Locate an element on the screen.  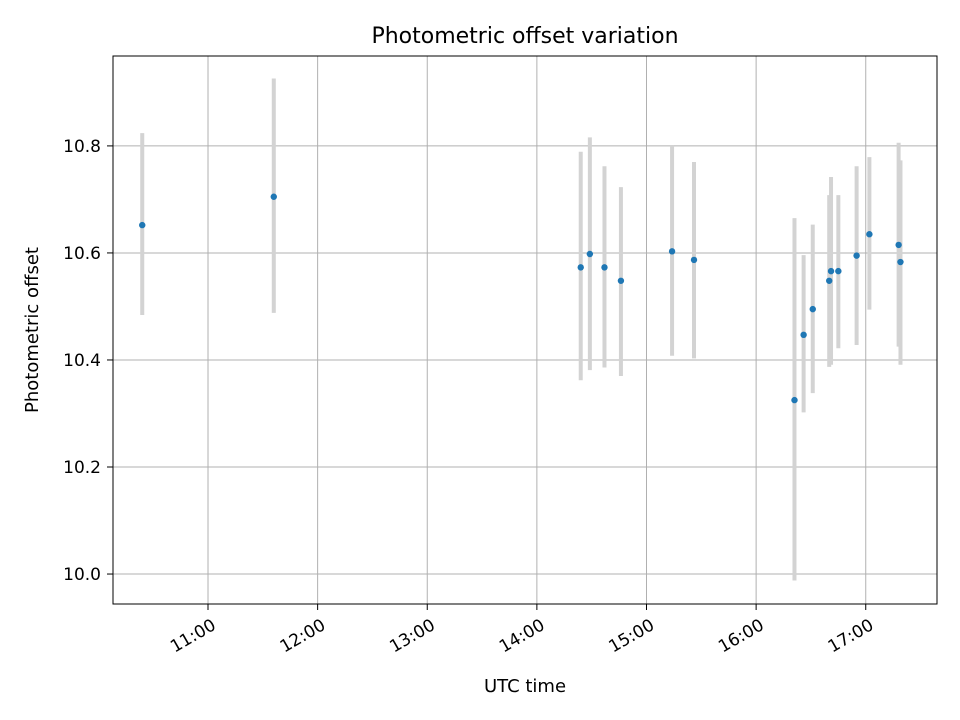
y-axis-label: Photometric offset is located at coordinates (32, 330).